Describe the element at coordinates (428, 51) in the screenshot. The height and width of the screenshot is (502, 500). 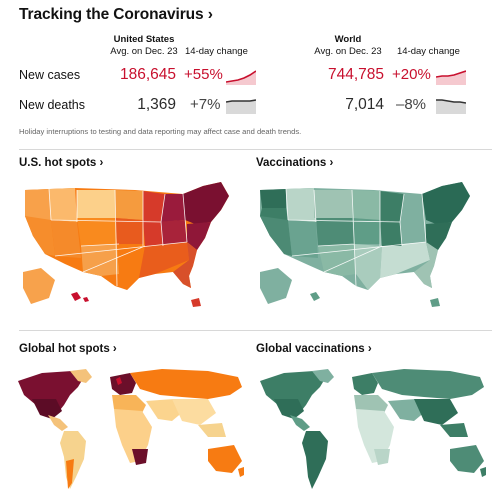
I see `world-change-label: 14-day change` at that location.